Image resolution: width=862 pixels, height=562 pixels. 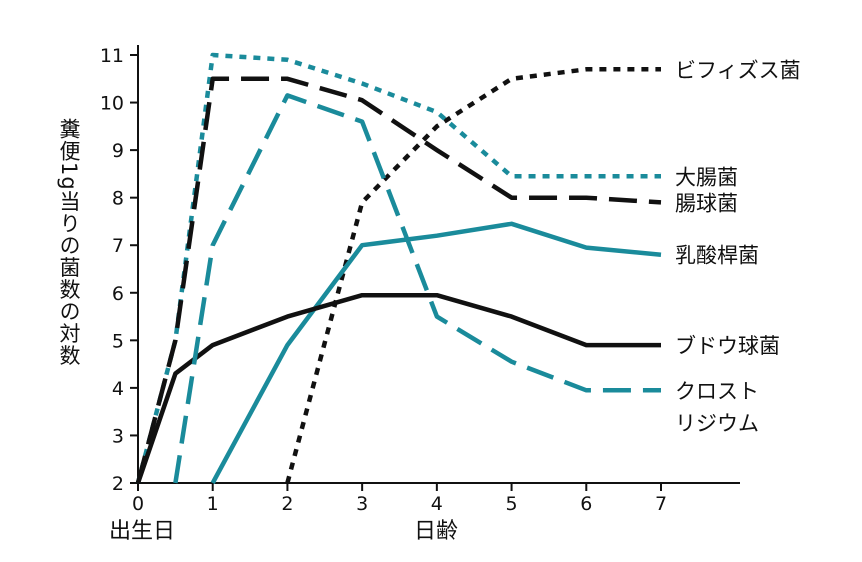 I want to click on y-tick-label: 11, so click(x=112, y=56).